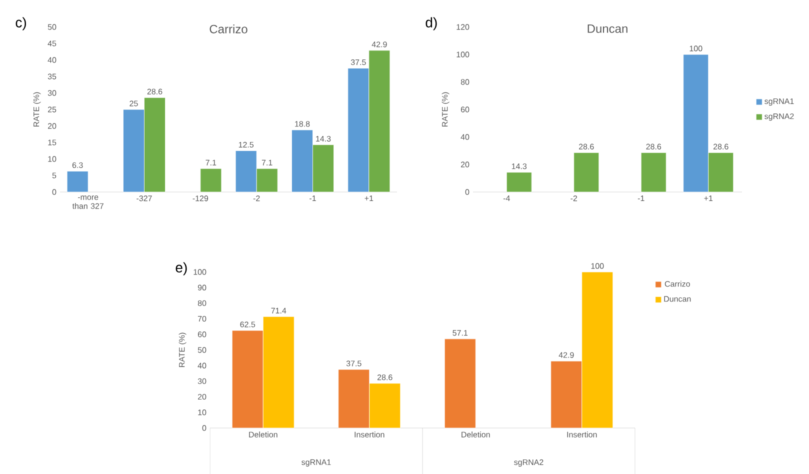 This screenshot has height=474, width=809. Describe the element at coordinates (229, 29) in the screenshot. I see `chart-title: Carrizo` at that location.